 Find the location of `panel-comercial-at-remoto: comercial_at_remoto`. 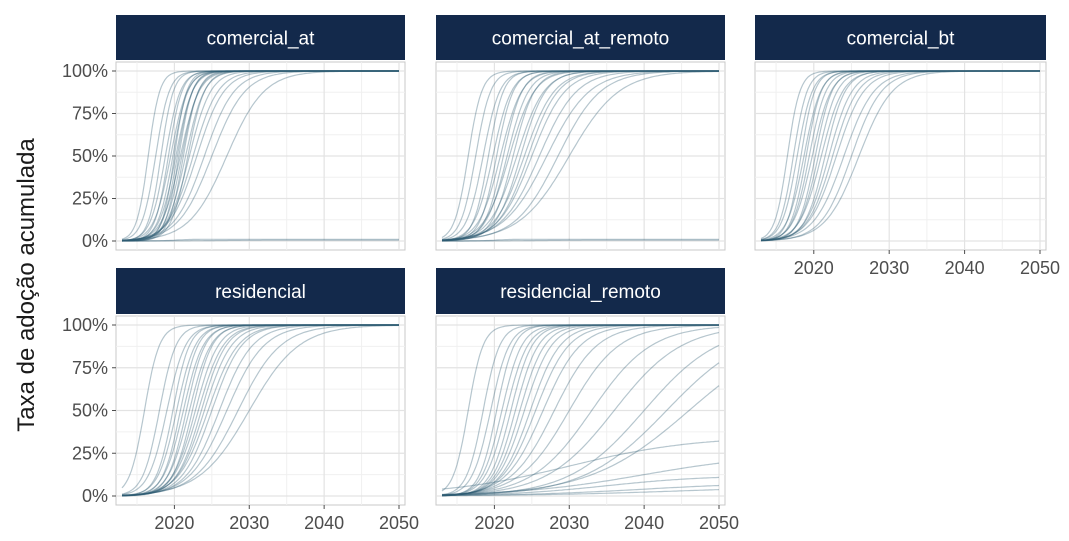

panel-comercial-at-remoto: comercial_at_remoto is located at coordinates (580, 133).